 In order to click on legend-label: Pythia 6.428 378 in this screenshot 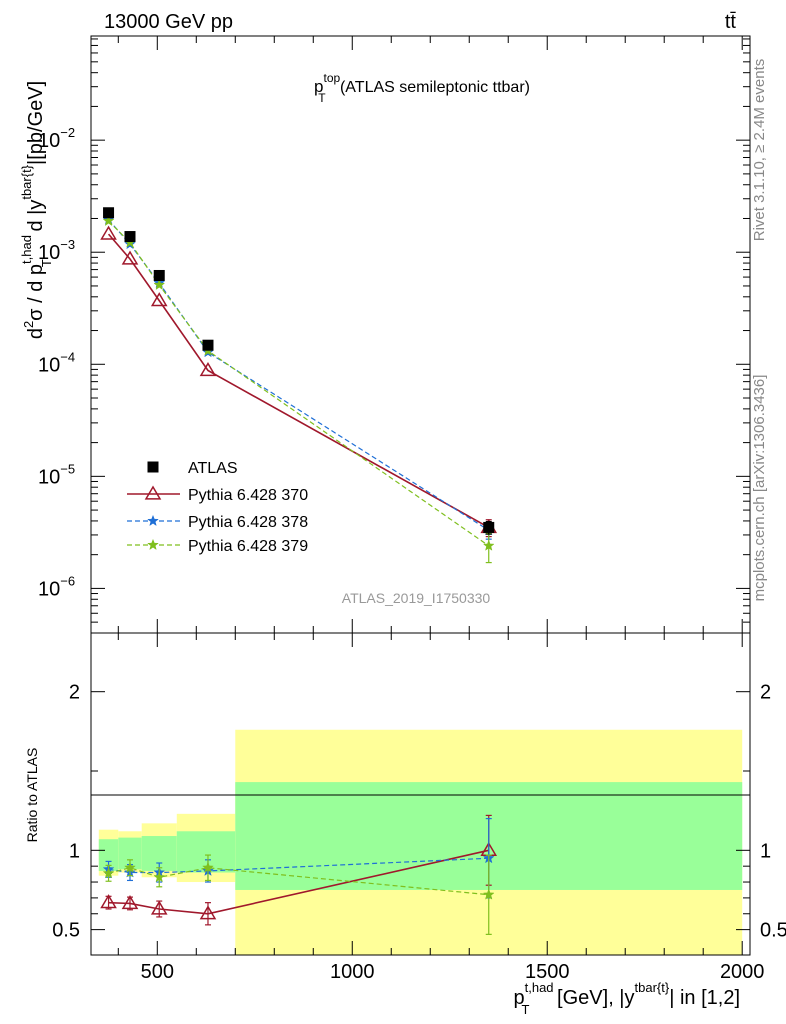, I will do `click(248, 522)`.